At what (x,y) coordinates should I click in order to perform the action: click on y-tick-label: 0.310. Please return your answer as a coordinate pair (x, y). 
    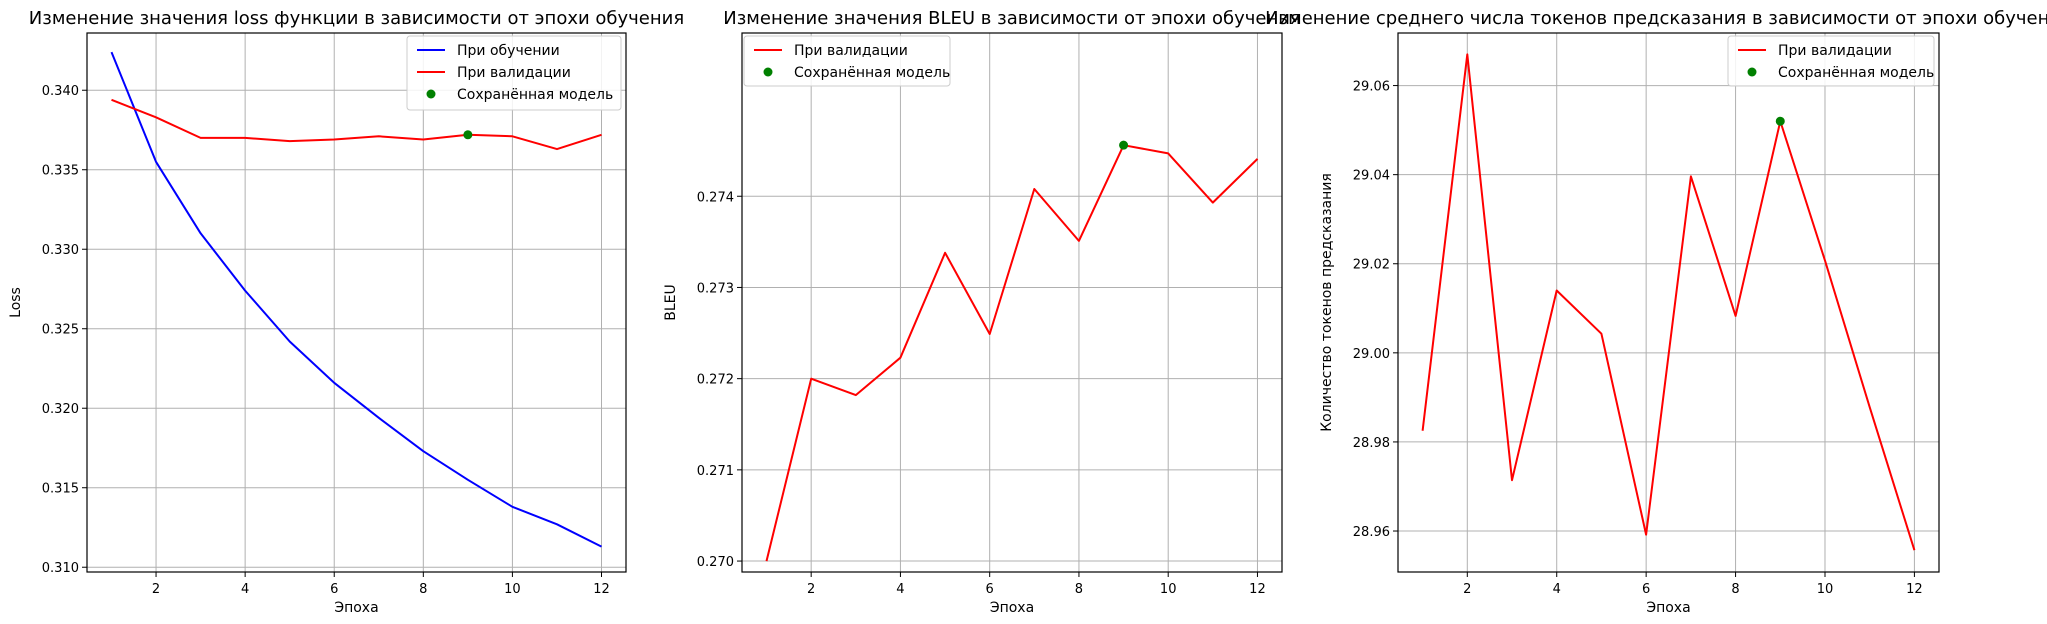
    Looking at the image, I should click on (60, 568).